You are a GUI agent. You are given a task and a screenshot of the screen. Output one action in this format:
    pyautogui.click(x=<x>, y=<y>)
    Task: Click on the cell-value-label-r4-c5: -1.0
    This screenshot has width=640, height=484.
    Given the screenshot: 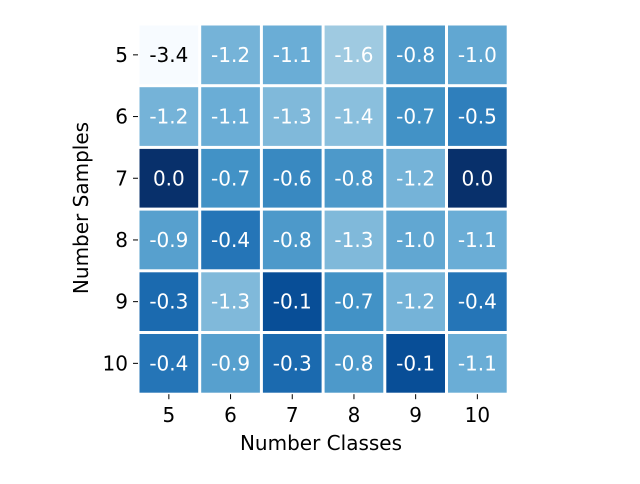 What is the action you would take?
    pyautogui.click(x=415, y=240)
    